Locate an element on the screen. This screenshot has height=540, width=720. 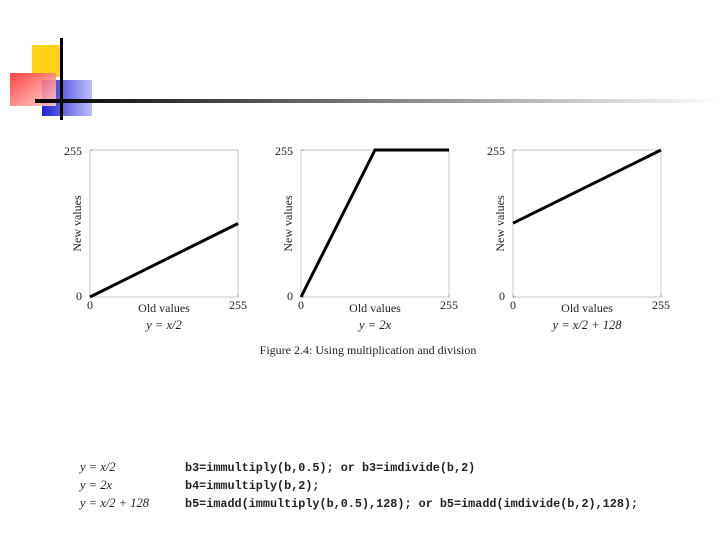
decoration is located at coordinates (365, 79).